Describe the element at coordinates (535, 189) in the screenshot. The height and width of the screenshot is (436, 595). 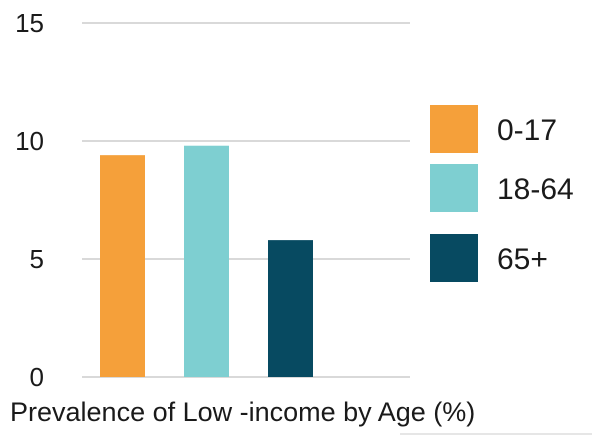
I see `legend-label-18-64: 18-64` at that location.